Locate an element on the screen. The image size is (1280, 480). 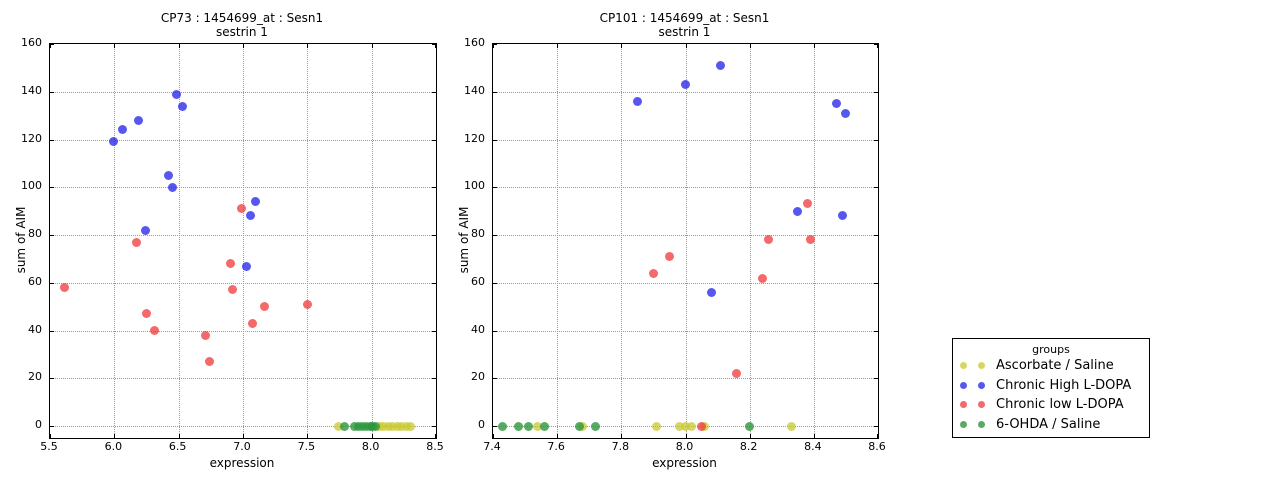
x-tick-label: 7.5 is located at coordinates (306, 446).